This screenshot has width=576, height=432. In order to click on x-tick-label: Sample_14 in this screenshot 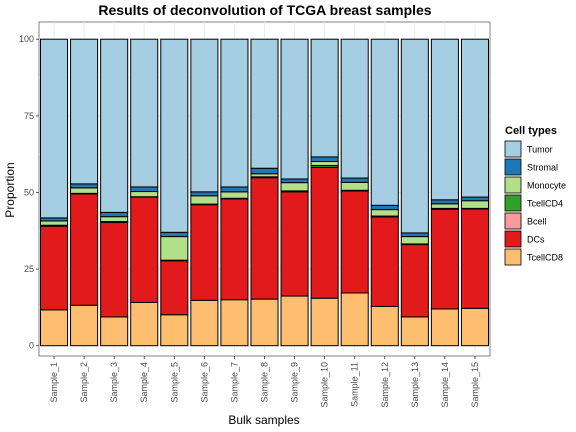, I will do `click(445, 385)`.